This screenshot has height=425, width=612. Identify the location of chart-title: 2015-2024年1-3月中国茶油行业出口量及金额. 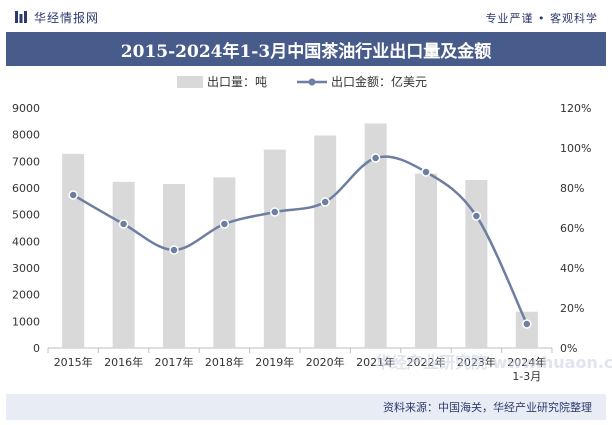
(306, 51).